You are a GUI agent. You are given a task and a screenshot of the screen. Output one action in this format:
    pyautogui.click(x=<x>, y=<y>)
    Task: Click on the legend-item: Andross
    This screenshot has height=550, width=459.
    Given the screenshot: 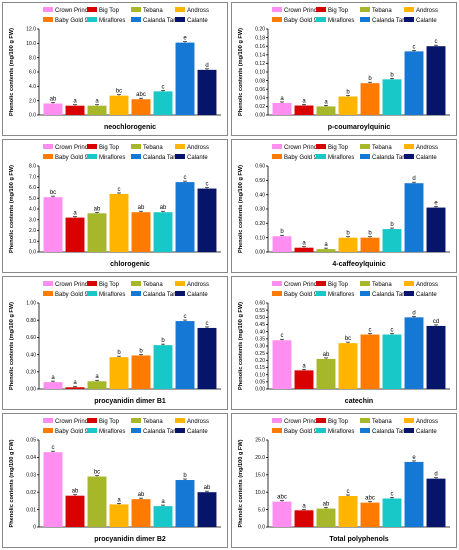 What is the action you would take?
    pyautogui.click(x=192, y=10)
    